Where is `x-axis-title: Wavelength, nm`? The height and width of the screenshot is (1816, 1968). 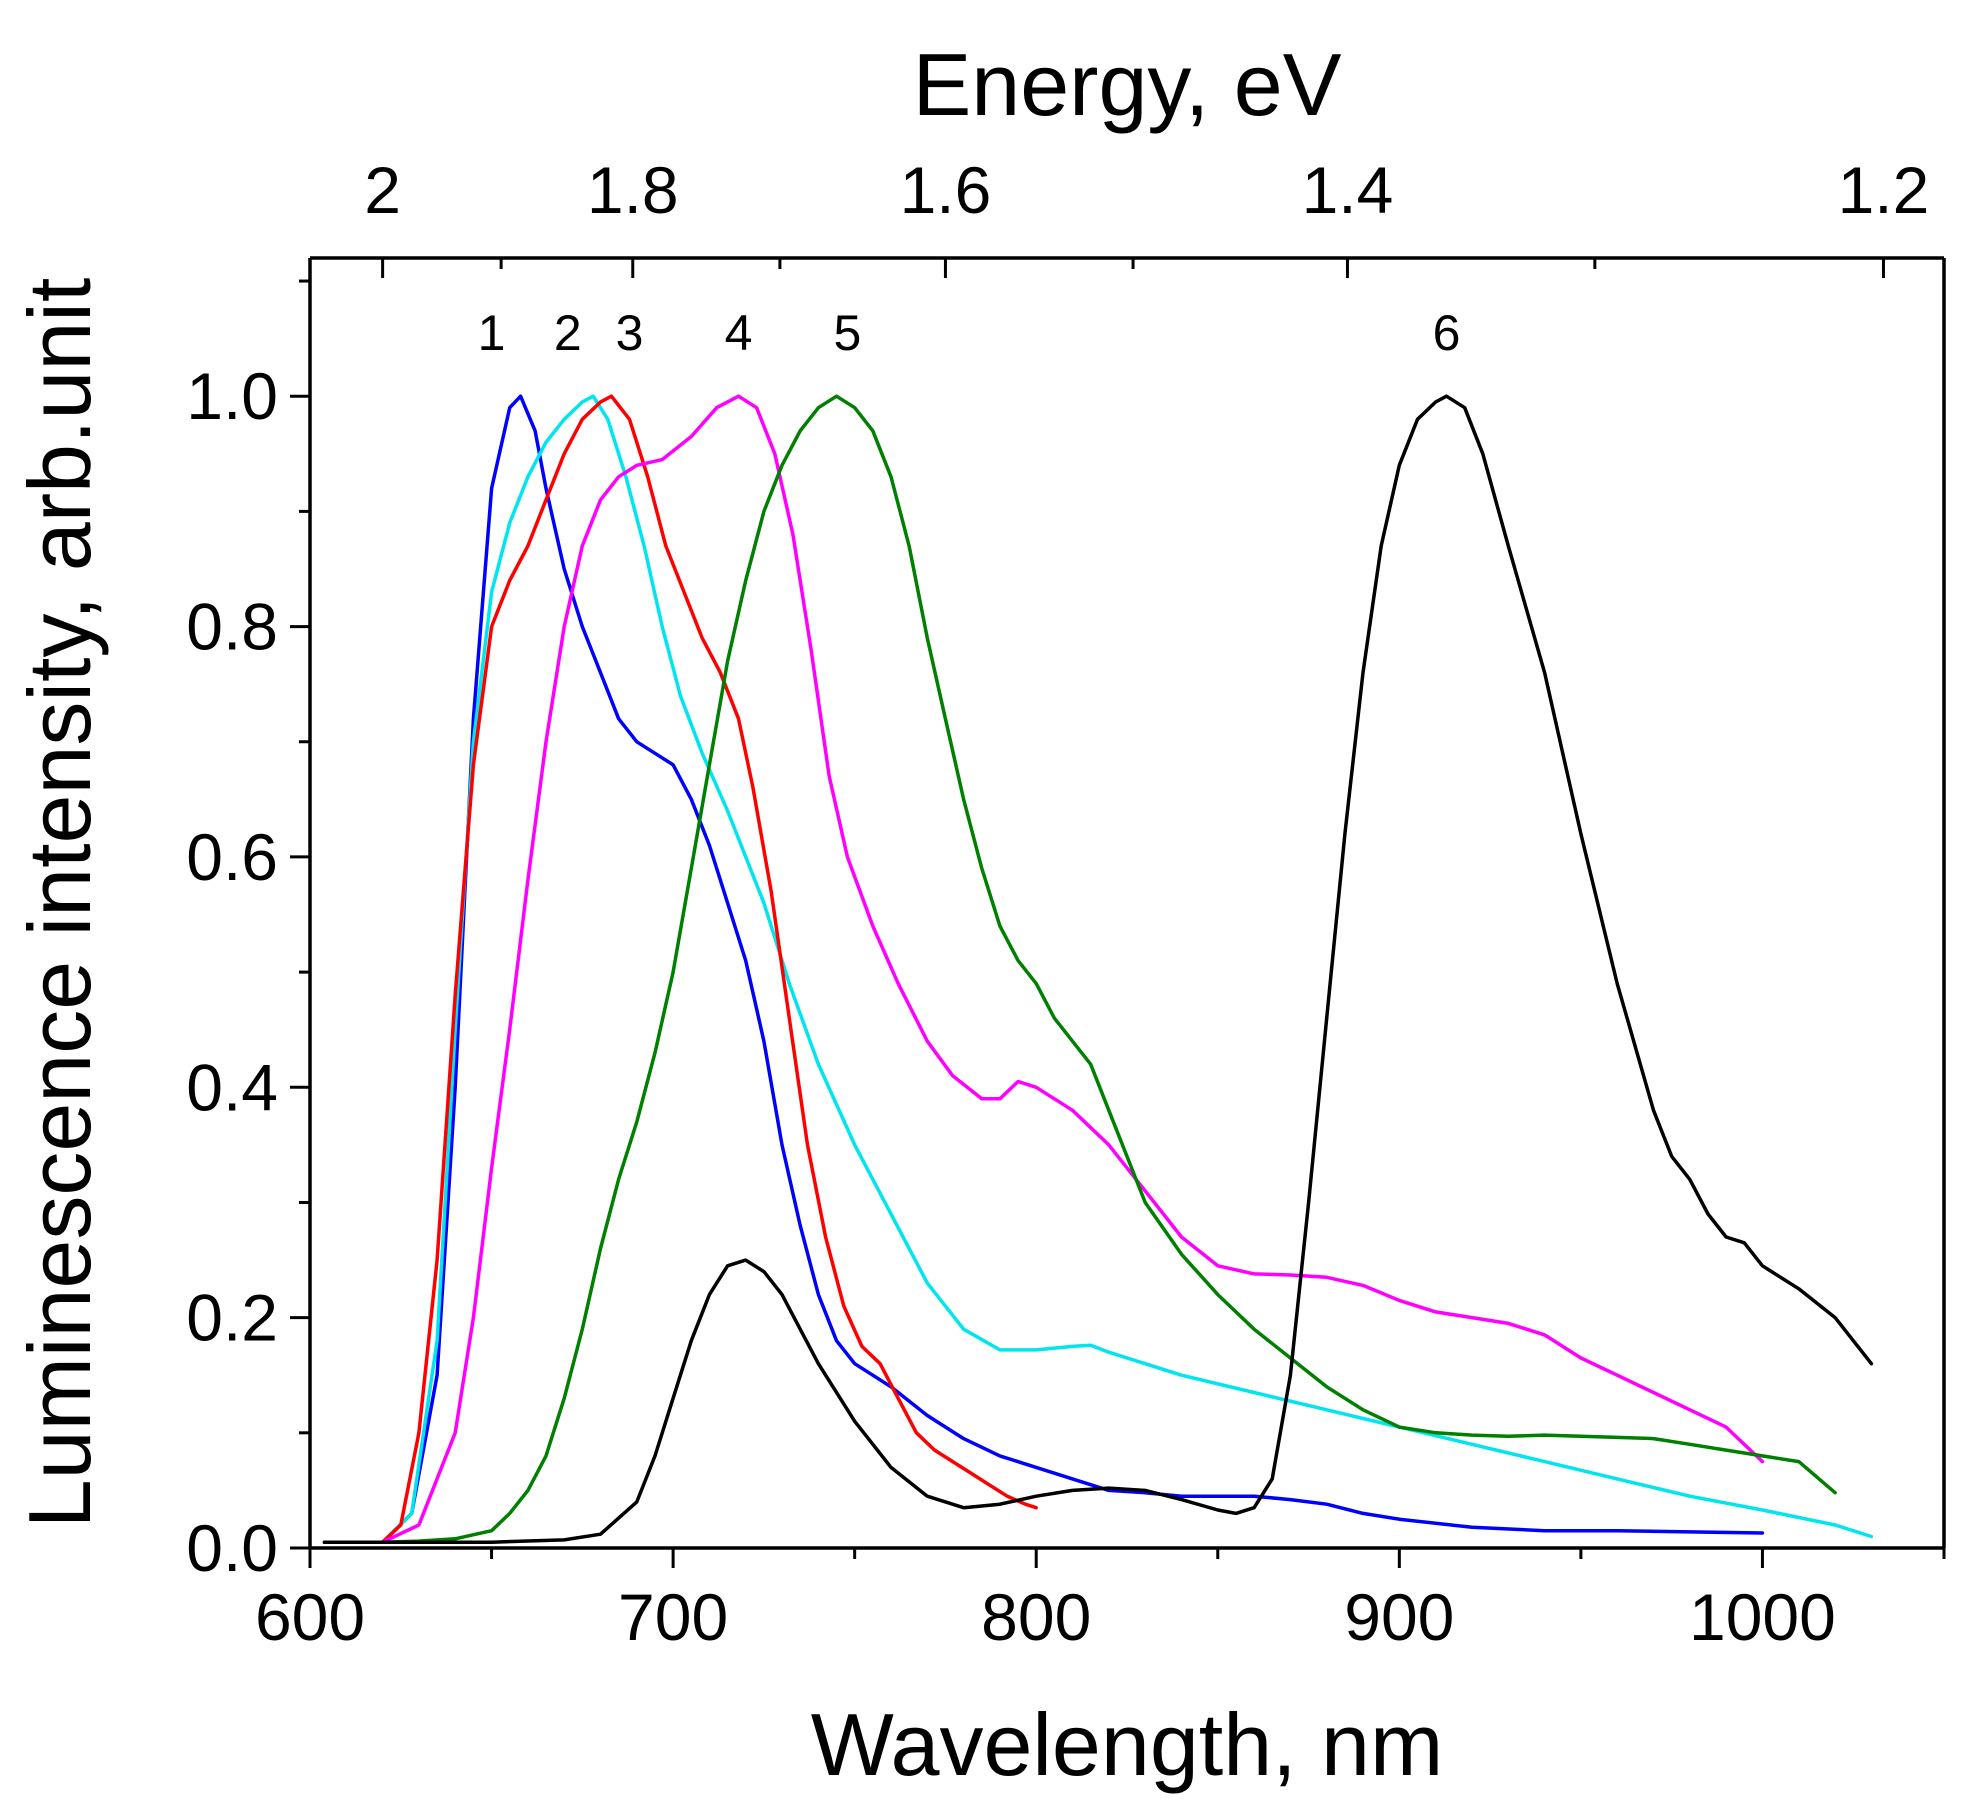
x-axis-title: Wavelength, nm is located at coordinates (1127, 1744).